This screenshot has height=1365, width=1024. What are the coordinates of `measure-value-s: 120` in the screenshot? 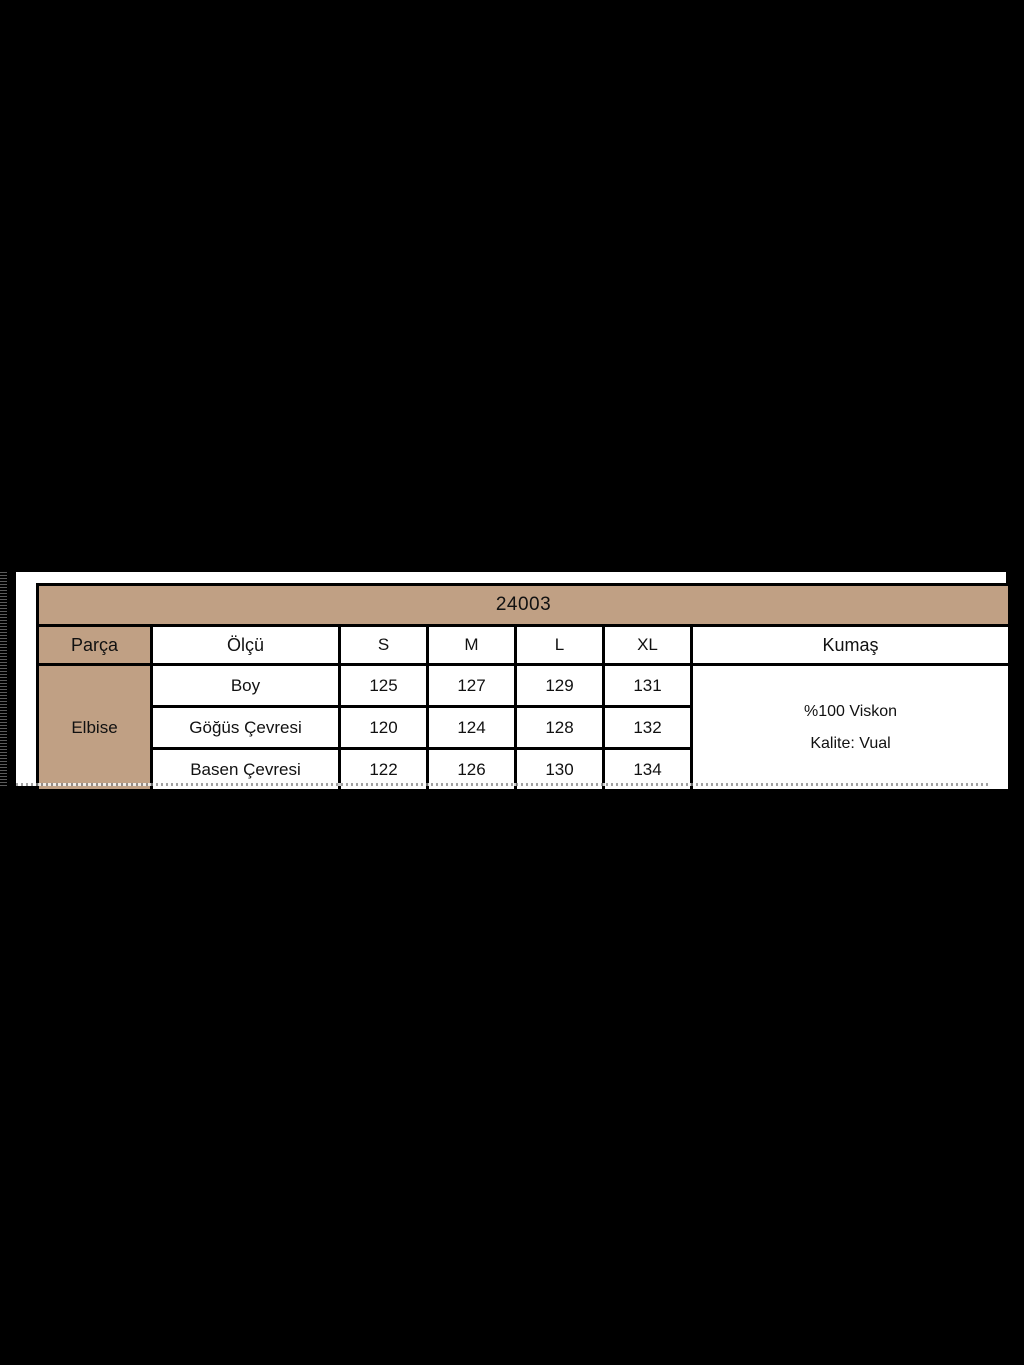 It's located at (383, 727).